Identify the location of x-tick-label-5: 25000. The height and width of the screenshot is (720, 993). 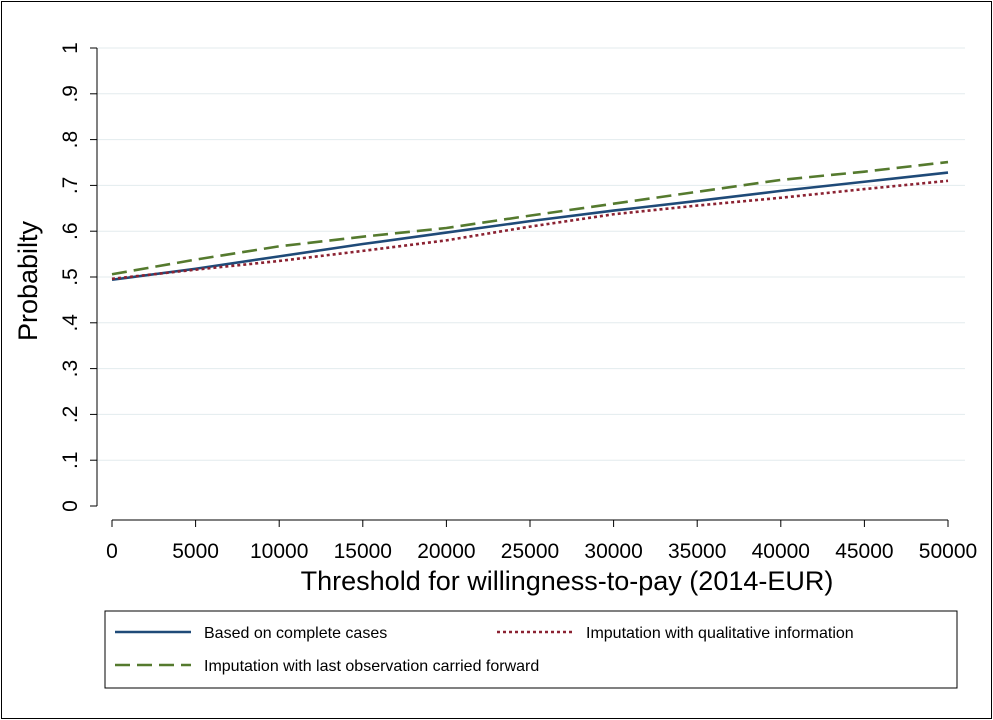
(530, 551).